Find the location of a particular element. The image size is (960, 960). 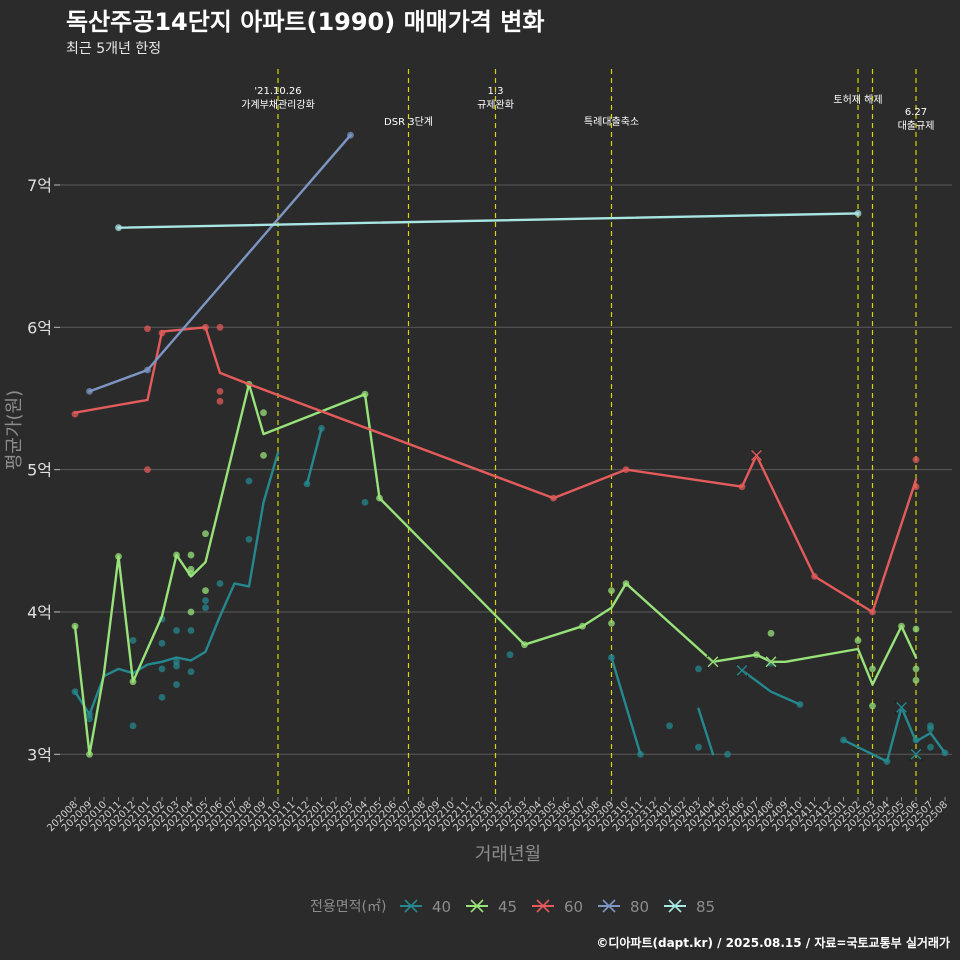

series-40-cross-marker is located at coordinates (901, 707).